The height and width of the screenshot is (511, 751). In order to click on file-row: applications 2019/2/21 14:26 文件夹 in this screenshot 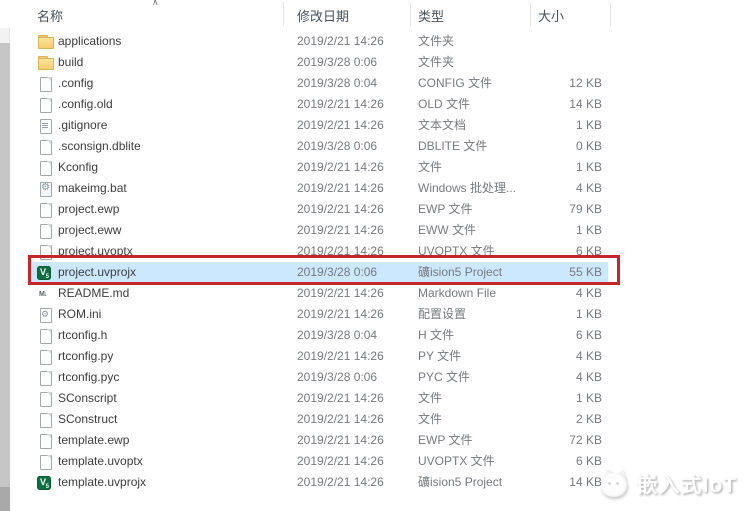, I will do `click(375, 41)`.